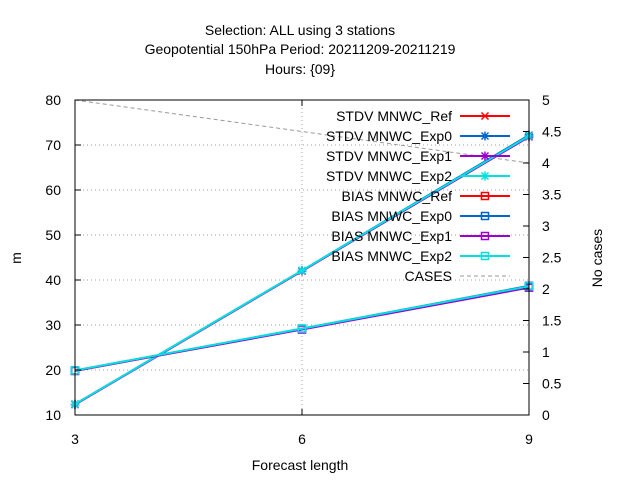 The height and width of the screenshot is (480, 640). I want to click on legend-entry: STDV MNWC_Exp2, so click(418, 176).